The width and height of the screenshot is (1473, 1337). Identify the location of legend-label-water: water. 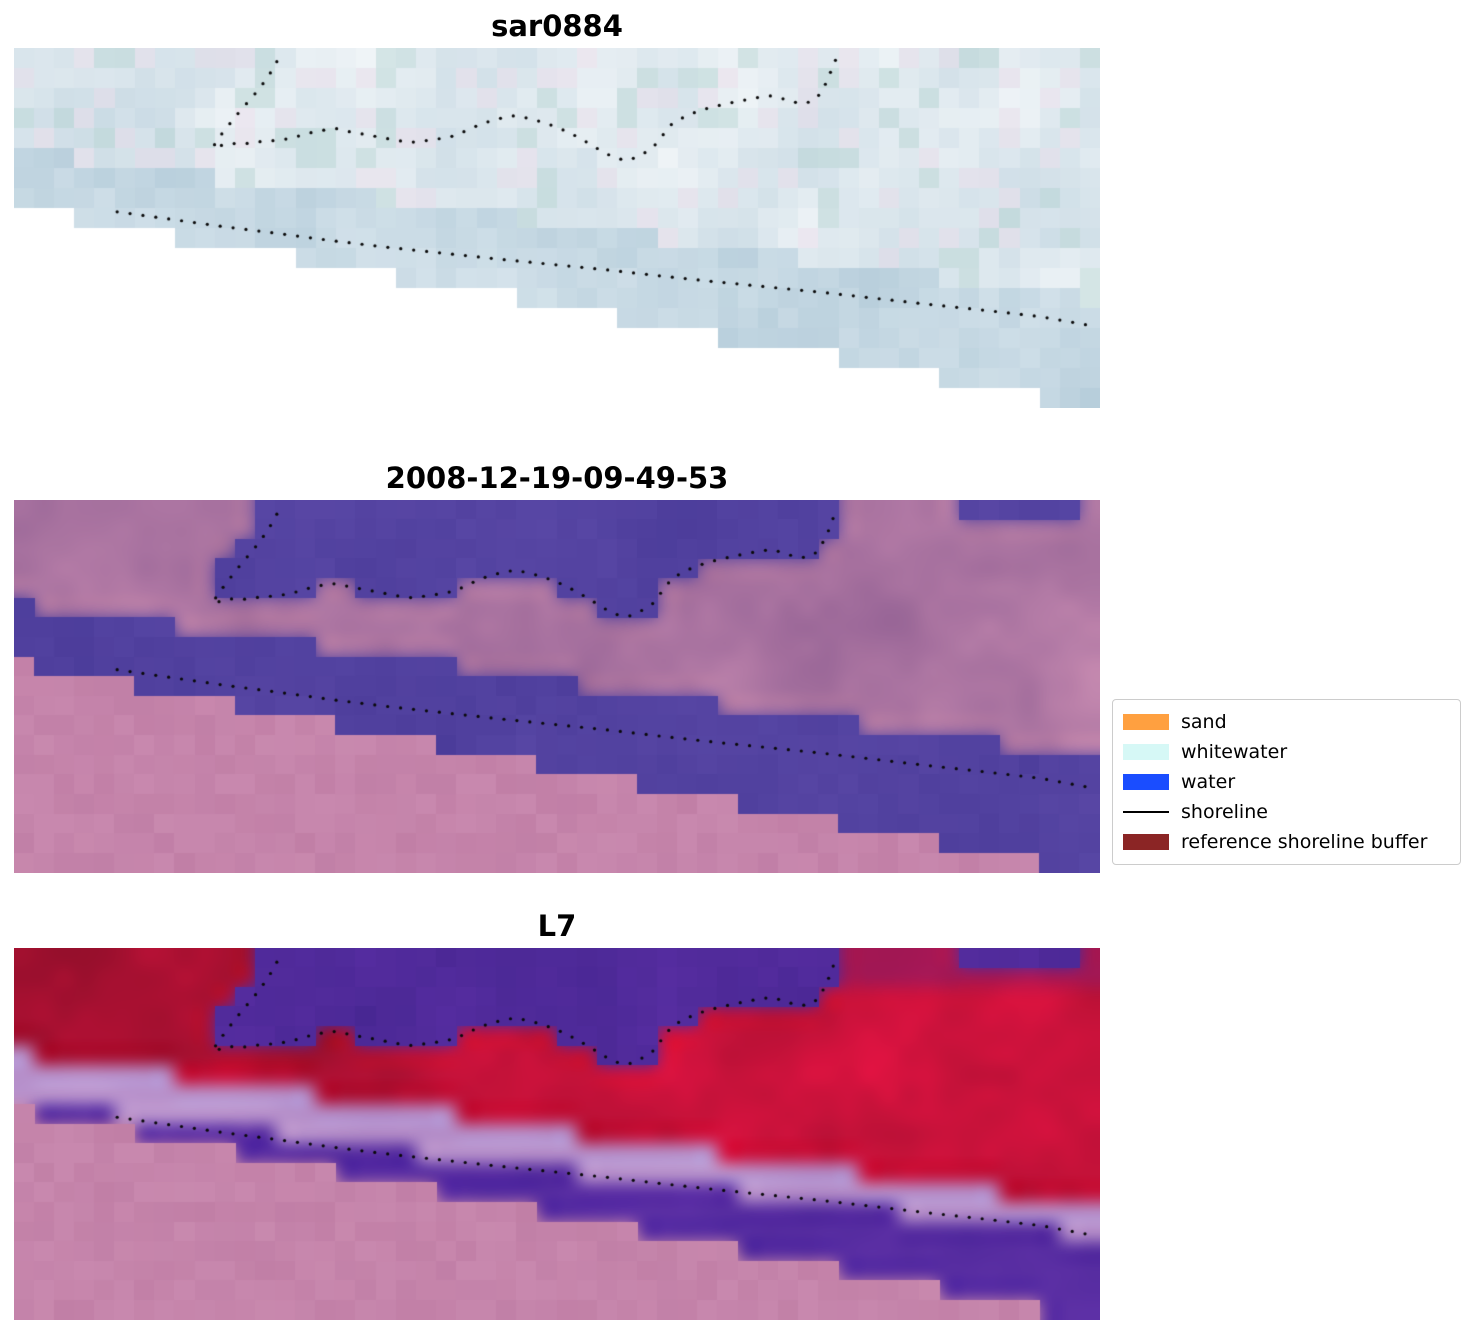
(1208, 782).